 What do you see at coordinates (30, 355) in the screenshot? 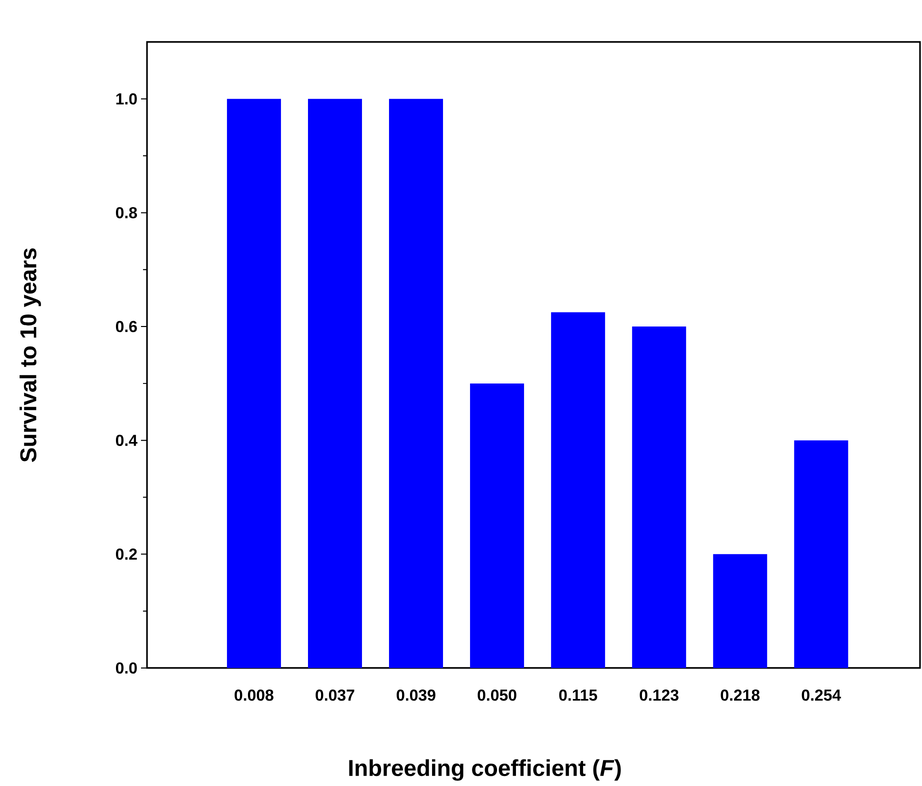
I see `y-axis-title: Survival to 10 years` at bounding box center [30, 355].